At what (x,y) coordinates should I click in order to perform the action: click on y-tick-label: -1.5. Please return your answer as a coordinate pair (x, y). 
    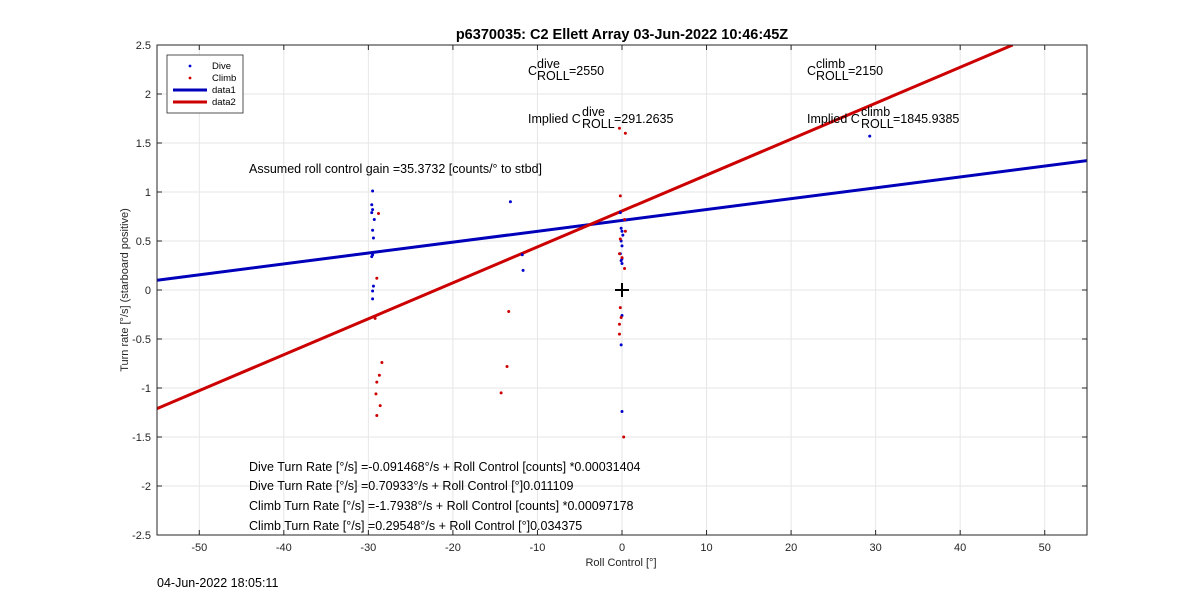
    Looking at the image, I should click on (141, 438).